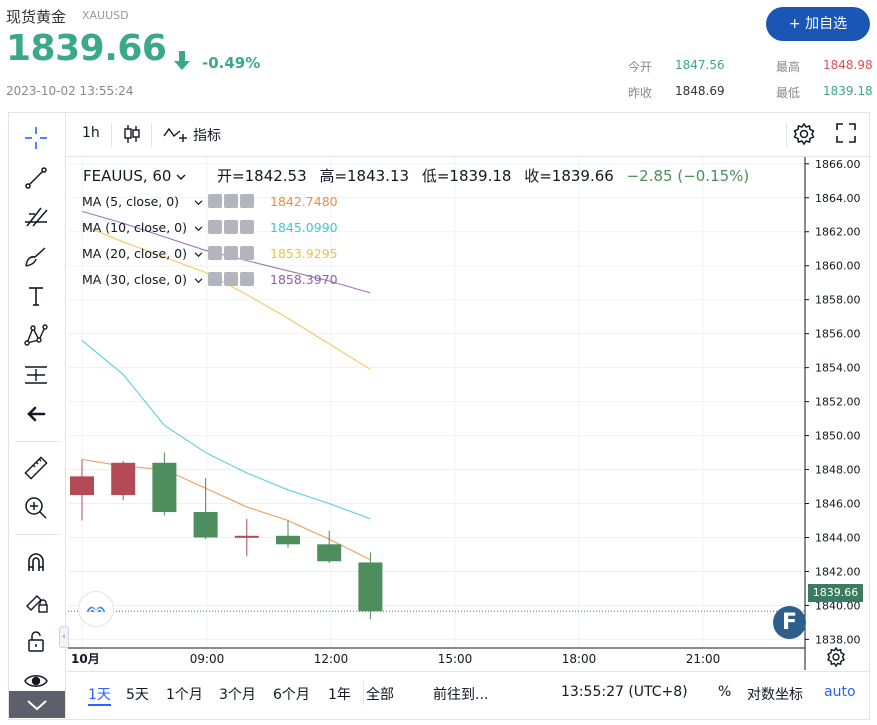  What do you see at coordinates (132, 136) in the screenshot?
I see `candle-style-icon` at bounding box center [132, 136].